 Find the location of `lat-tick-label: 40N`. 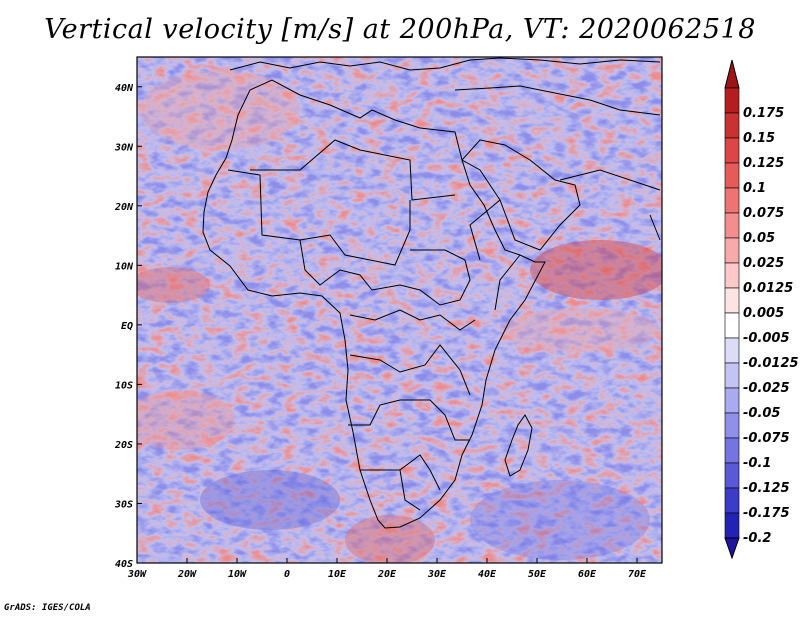

lat-tick-label: 40N is located at coordinates (124, 88).